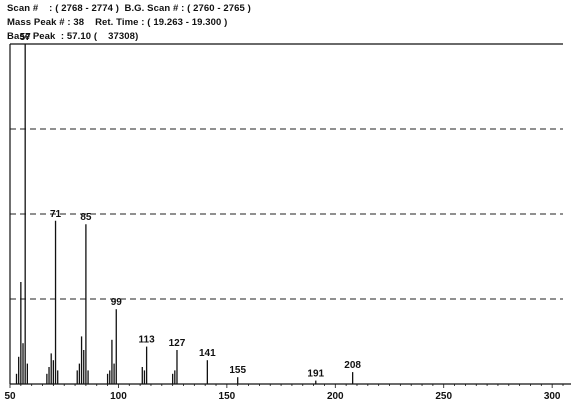  Describe the element at coordinates (552, 396) in the screenshot. I see `x-tick-label: 300` at that location.